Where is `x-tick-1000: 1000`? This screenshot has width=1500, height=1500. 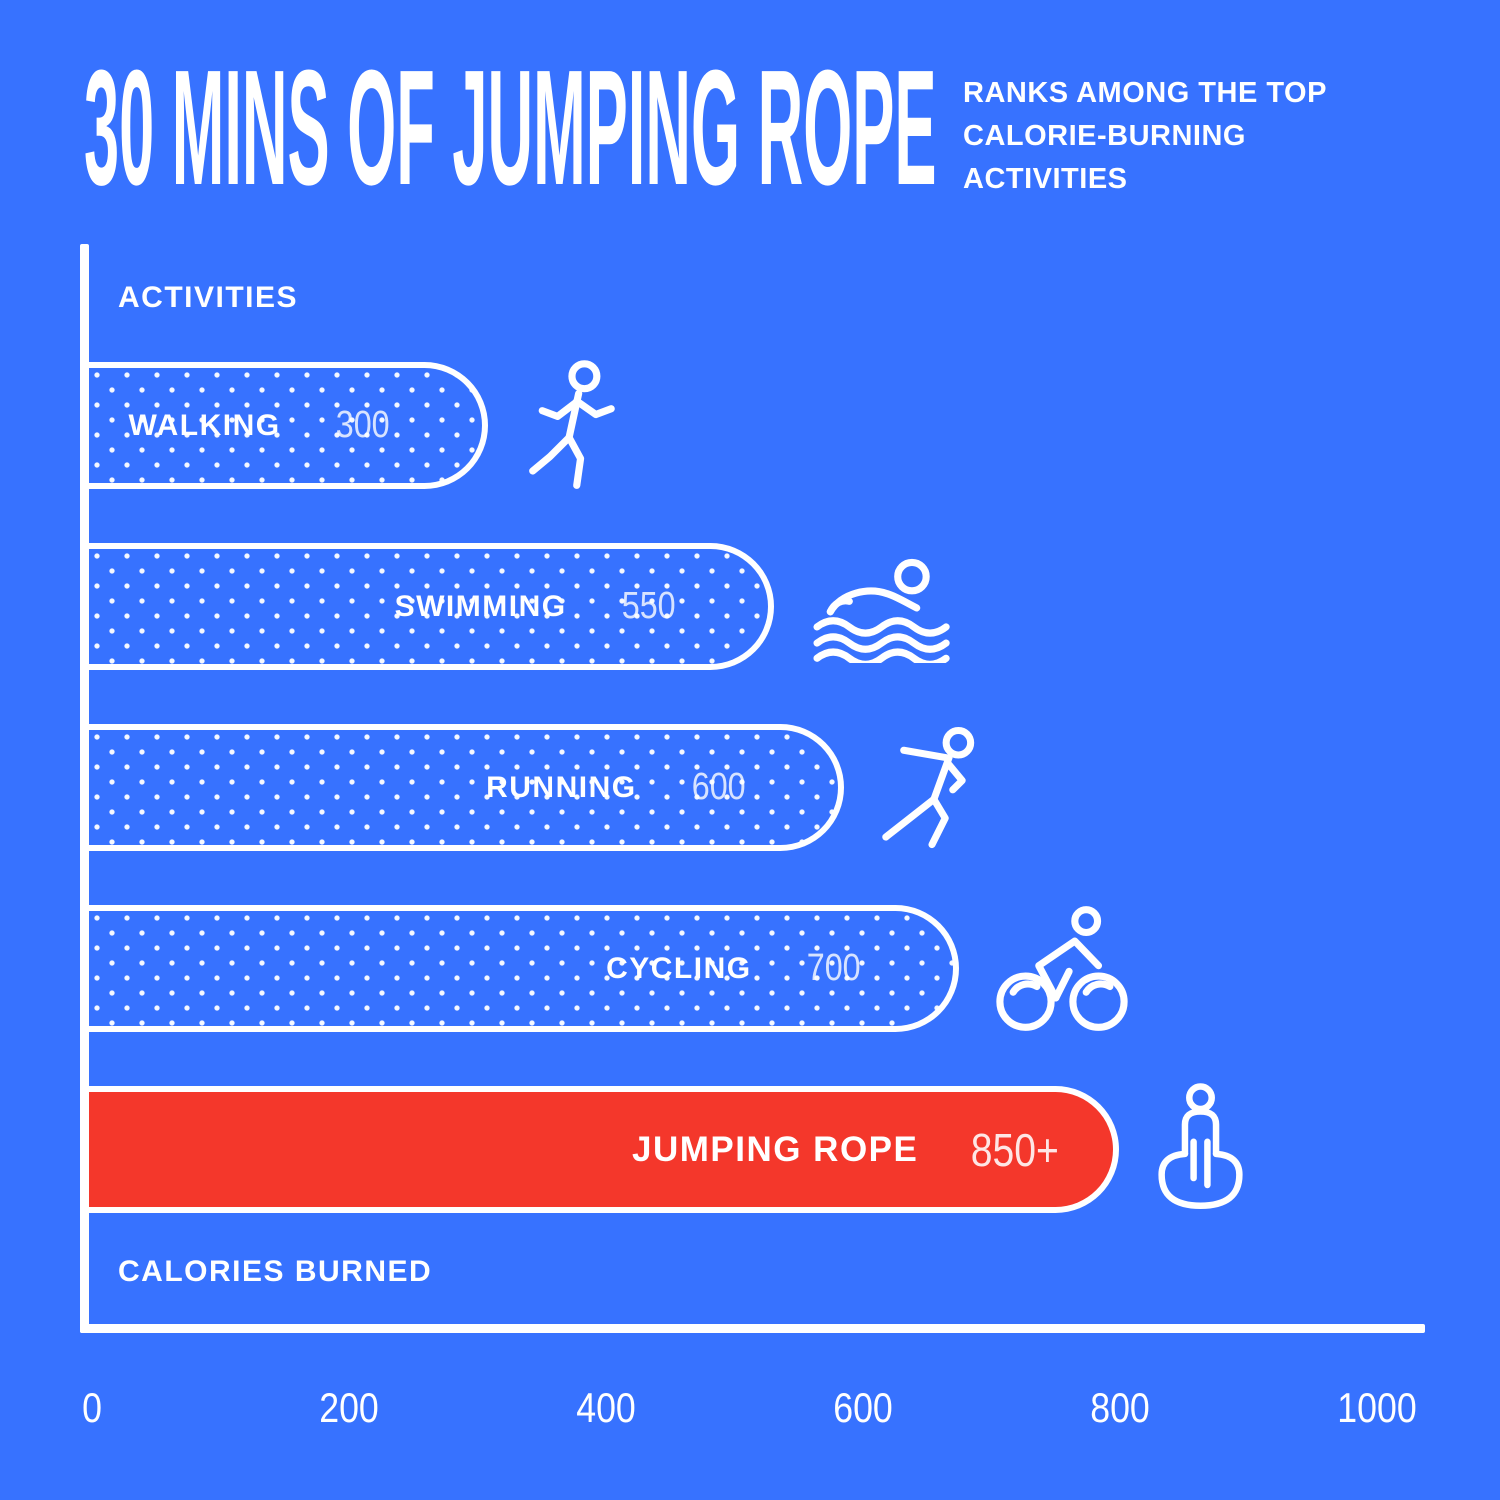
x-tick-1000: 1000 is located at coordinates (1377, 1407).